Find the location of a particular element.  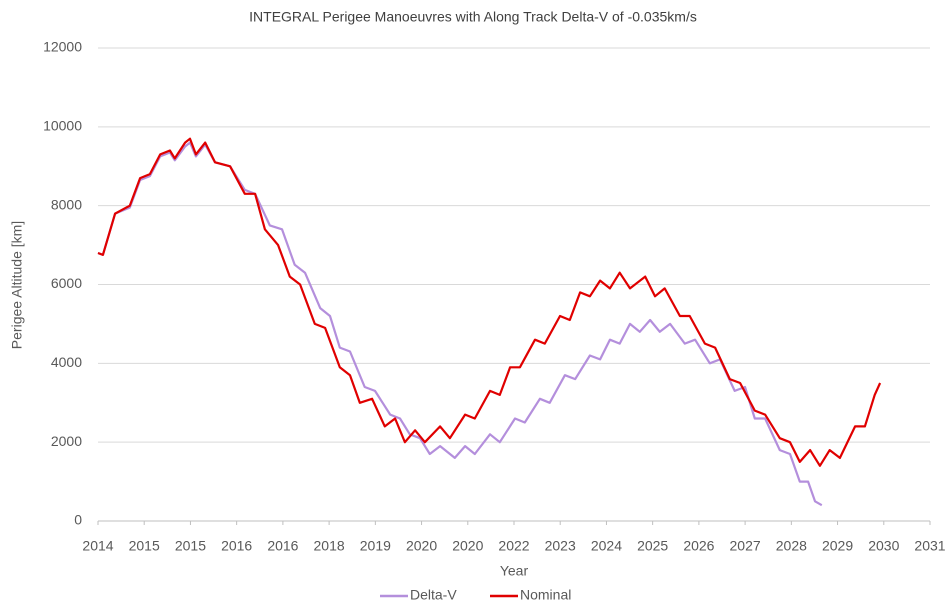

x-tick-label: 2031 is located at coordinates (929, 546).